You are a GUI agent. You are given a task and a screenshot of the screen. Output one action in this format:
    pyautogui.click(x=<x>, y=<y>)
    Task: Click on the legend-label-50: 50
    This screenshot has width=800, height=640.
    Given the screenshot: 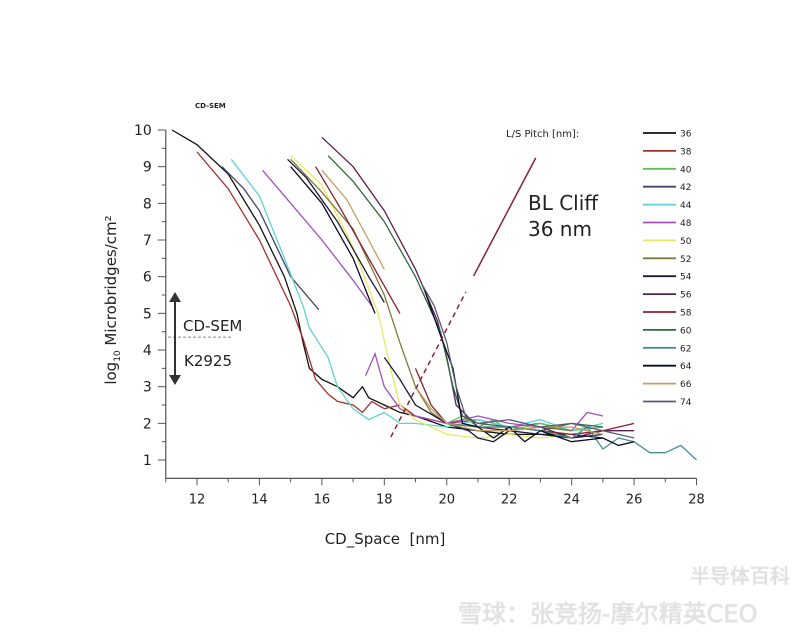 What is the action you would take?
    pyautogui.click(x=686, y=242)
    